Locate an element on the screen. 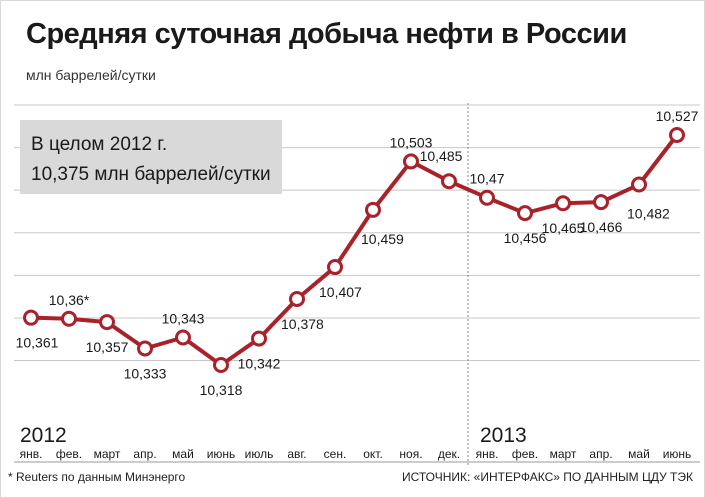 The height and width of the screenshot is (498, 705). x-tick-label: сен. is located at coordinates (335, 454).